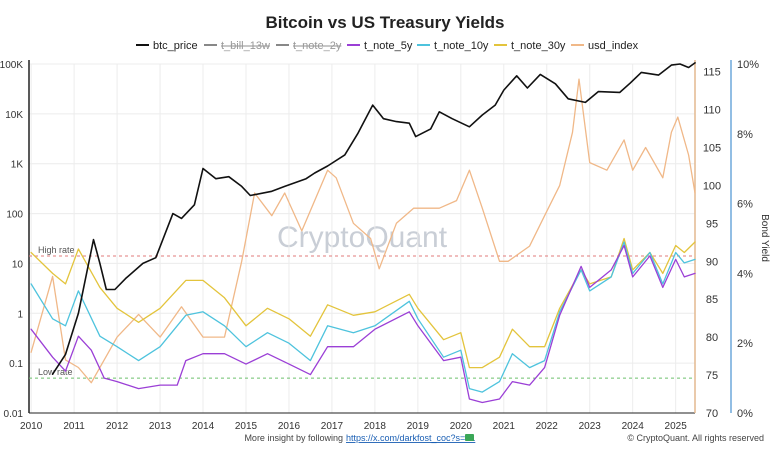 This screenshot has width=770, height=455. Describe the element at coordinates (461, 426) in the screenshot. I see `x-tick-label: 2020` at that location.